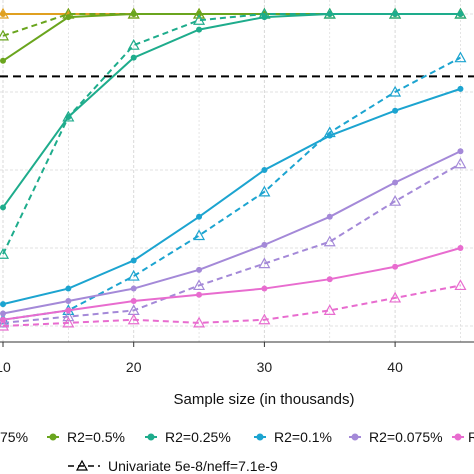 This screenshot has width=474, height=474. I want to click on x-axis: 10 20 30 40, so click(237, 358).